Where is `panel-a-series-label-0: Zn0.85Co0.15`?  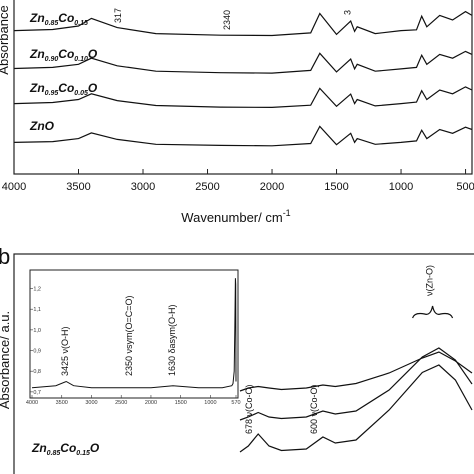
panel-a-series-label-0: Zn0.85Co0.15 is located at coordinates (58, 19).